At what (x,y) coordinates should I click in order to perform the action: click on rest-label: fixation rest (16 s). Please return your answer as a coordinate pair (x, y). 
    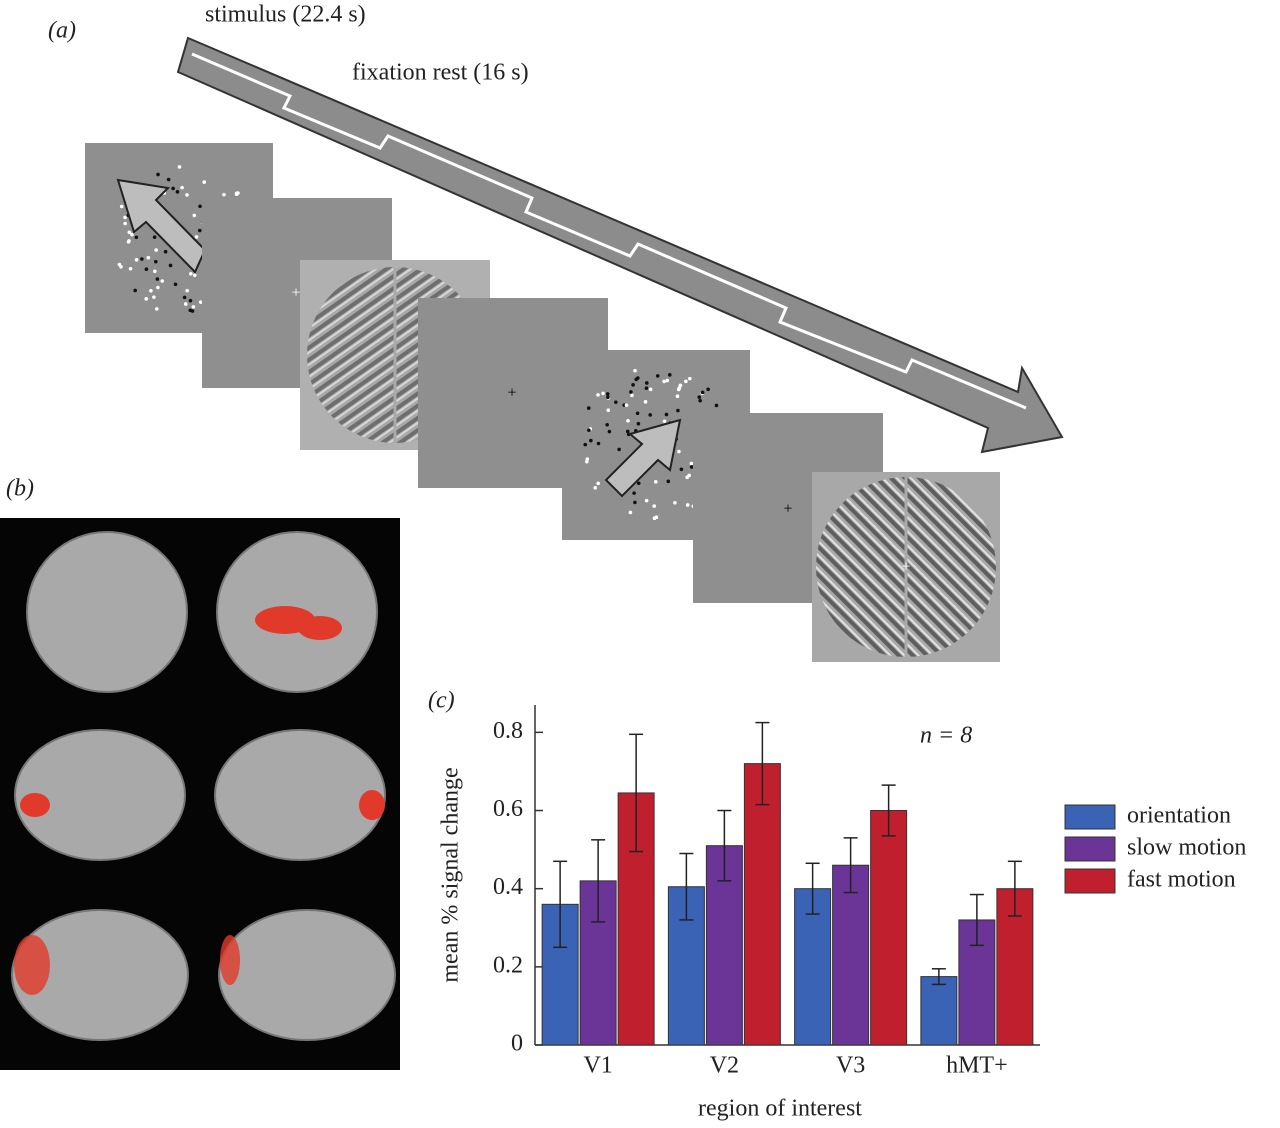
    Looking at the image, I should click on (440, 73).